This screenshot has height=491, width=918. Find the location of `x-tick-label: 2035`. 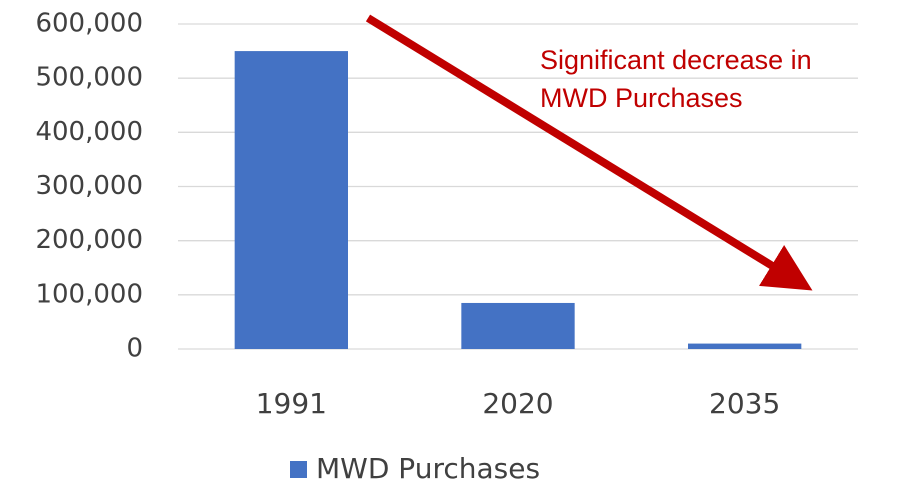

x-tick-label: 2035 is located at coordinates (744, 403).